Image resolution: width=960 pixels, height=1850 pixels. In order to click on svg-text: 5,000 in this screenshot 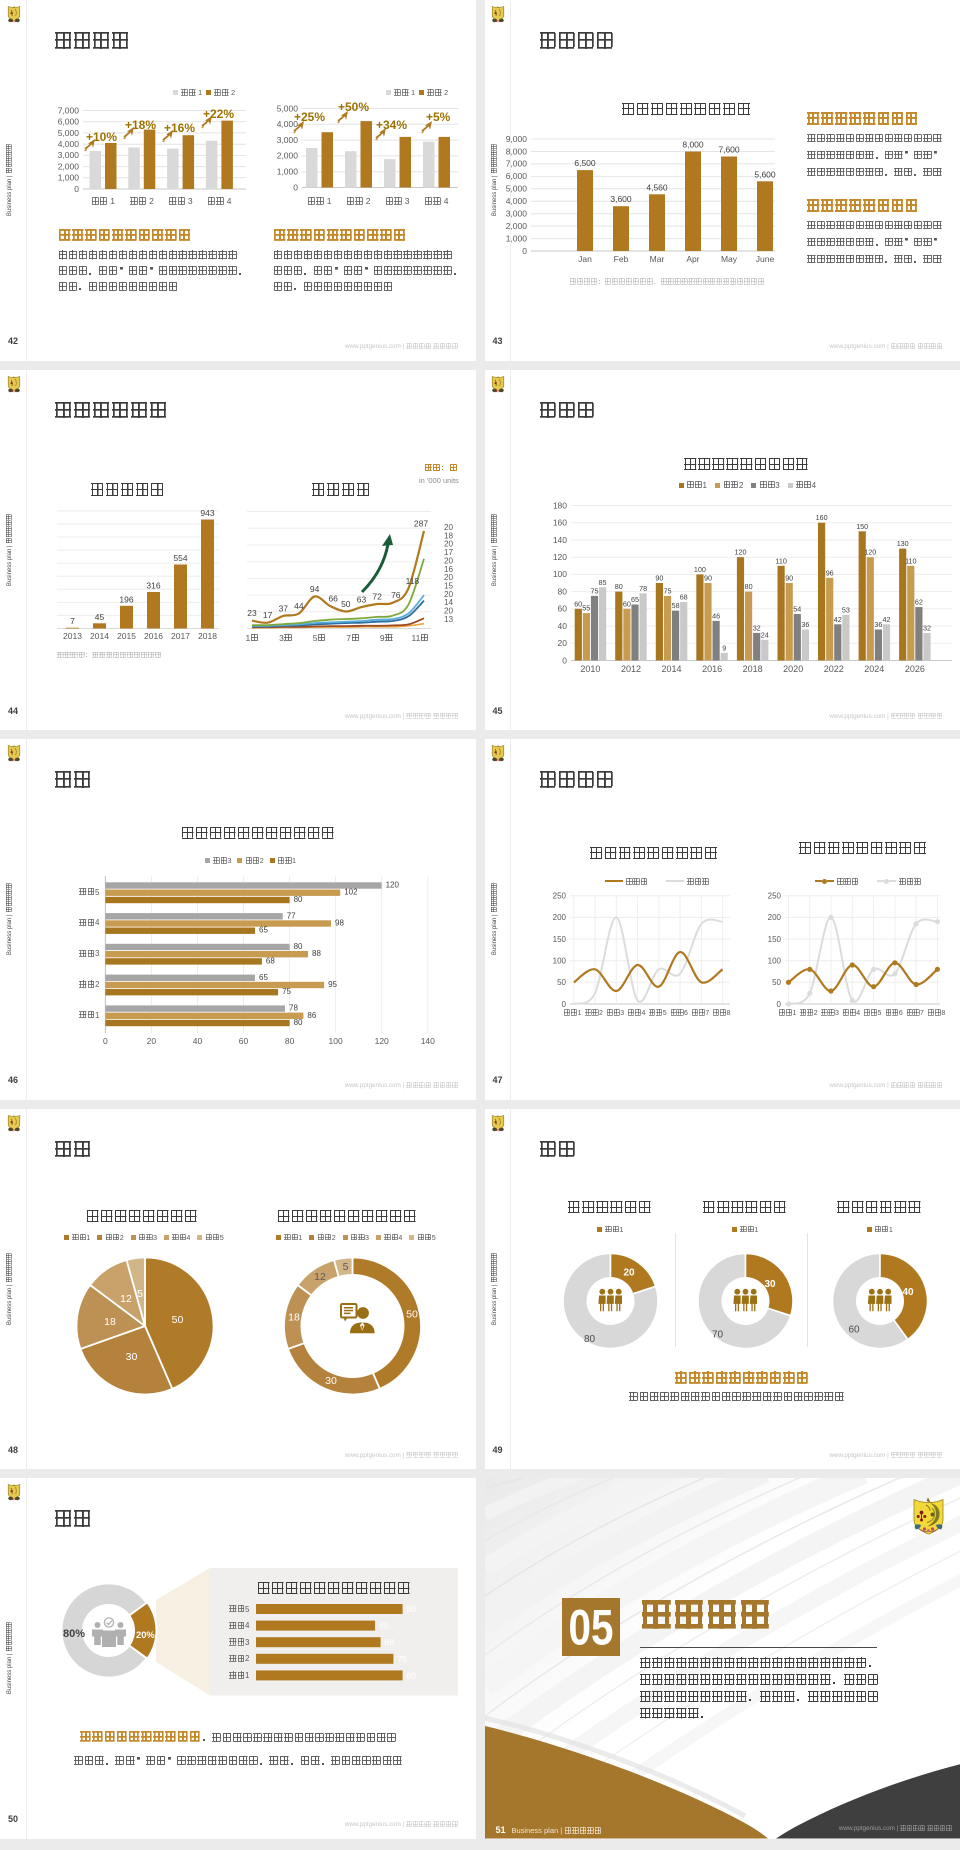, I will do `click(288, 108)`.